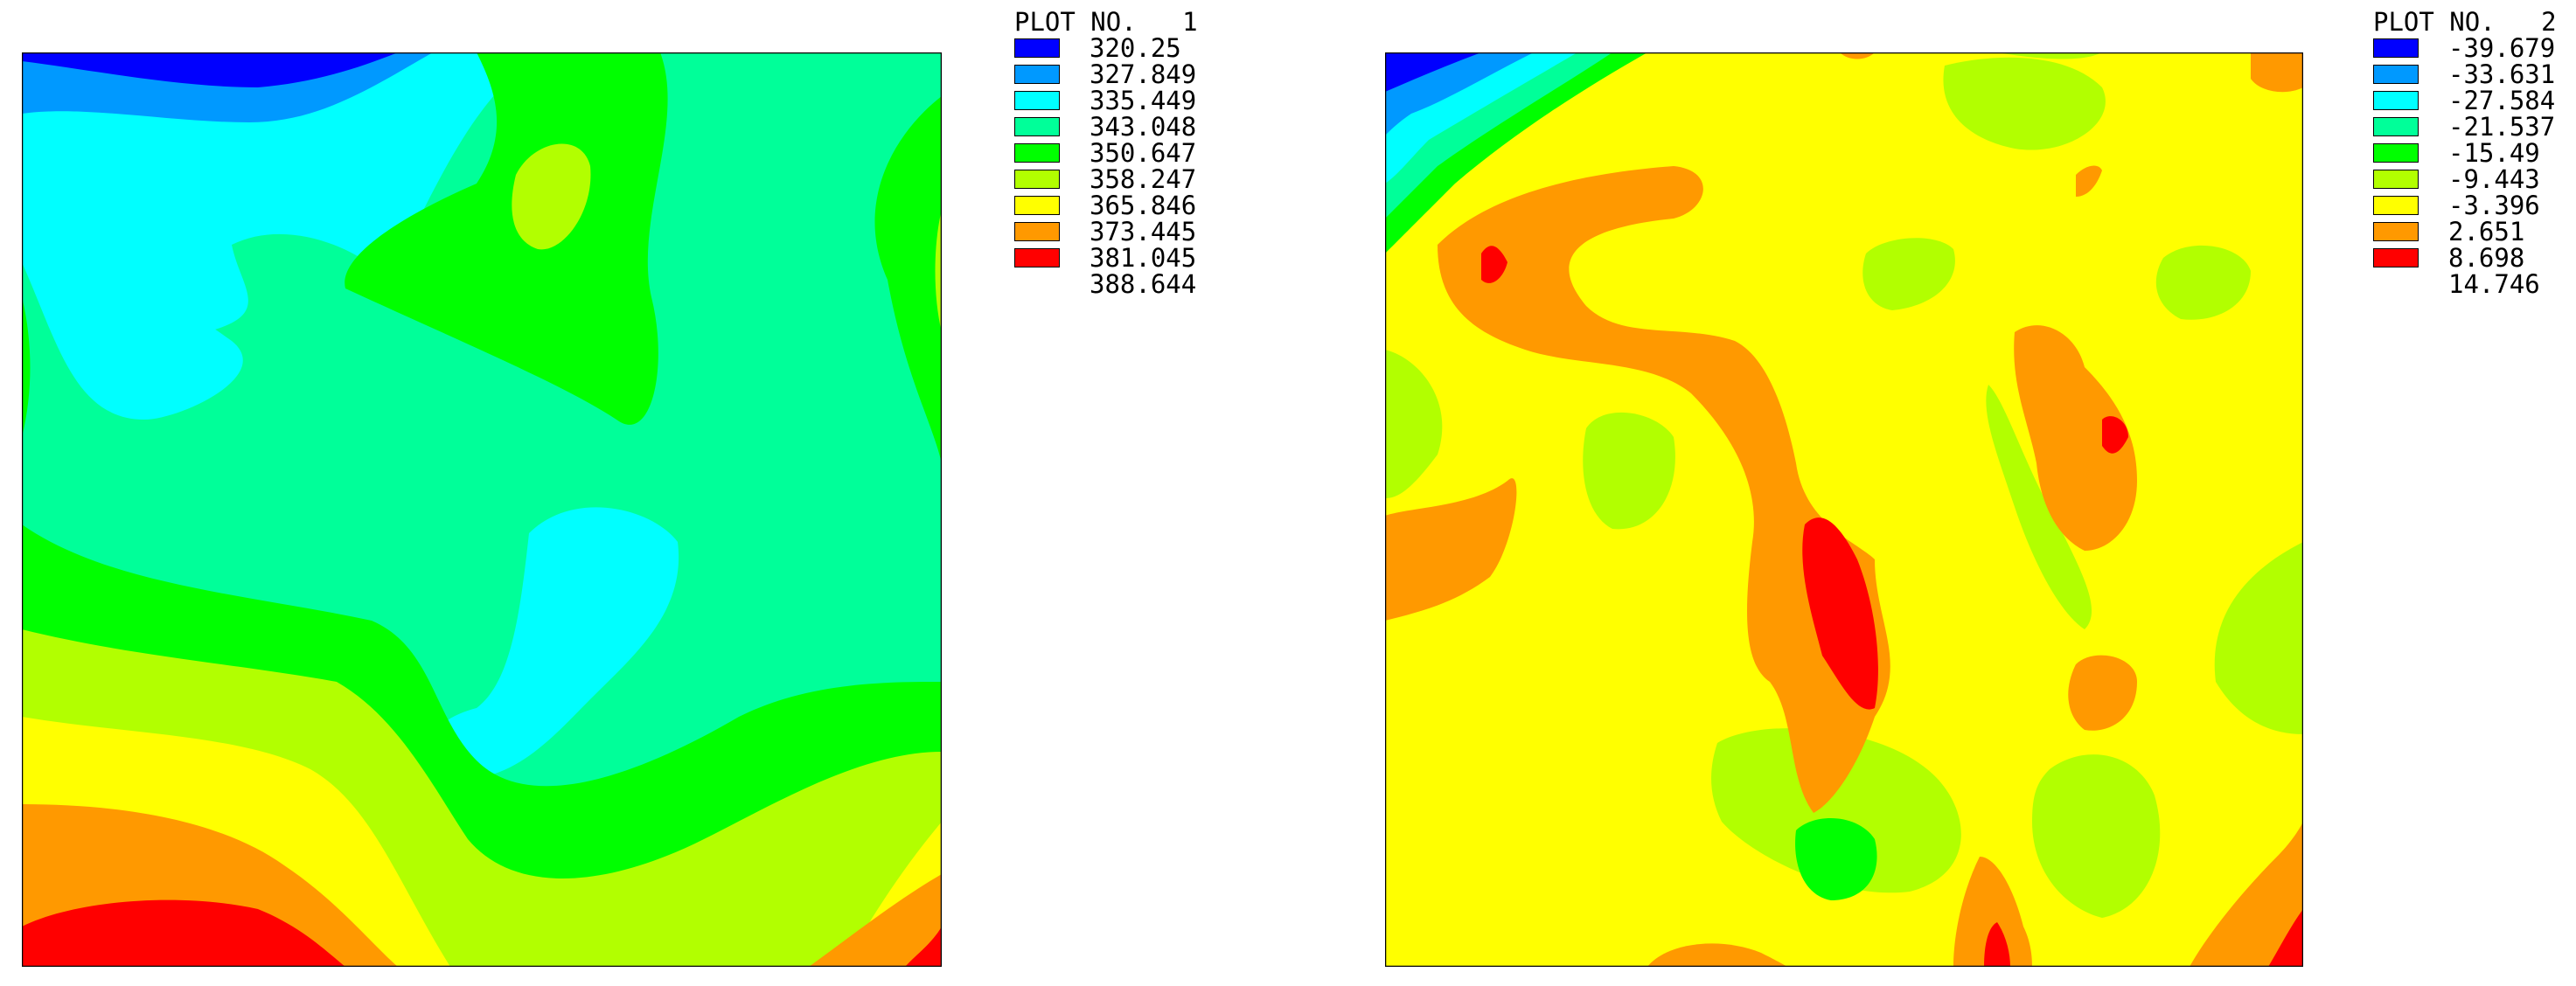  I want to click on band-red-bottom-mid, so click(1997, 944).